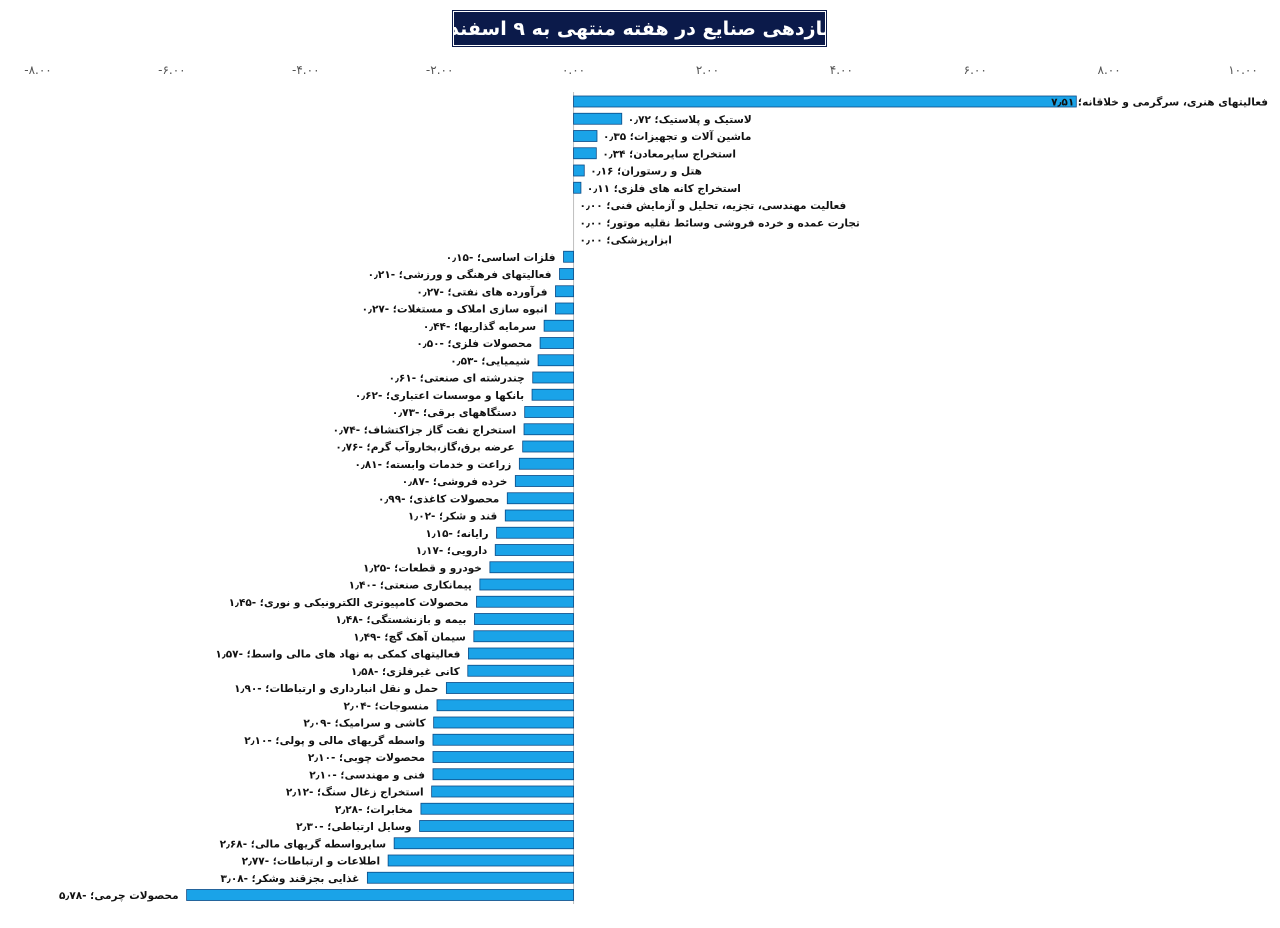 This screenshot has width=1280, height=928. I want to click on data-label: -۱٫۵۷, so click(229, 655).